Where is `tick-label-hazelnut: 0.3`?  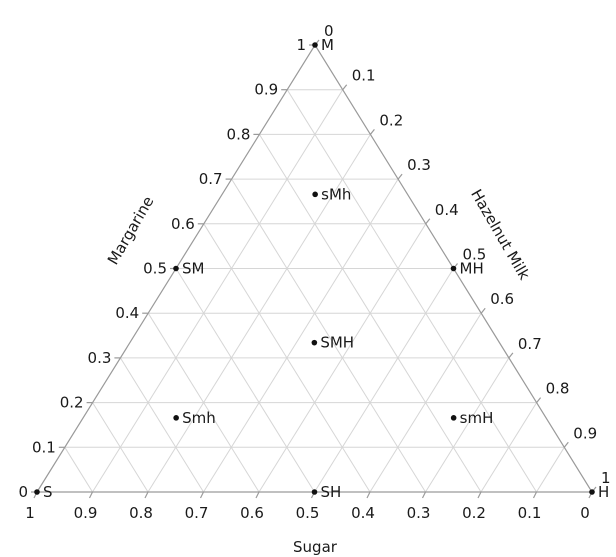
tick-label-hazelnut: 0.3 is located at coordinates (419, 165).